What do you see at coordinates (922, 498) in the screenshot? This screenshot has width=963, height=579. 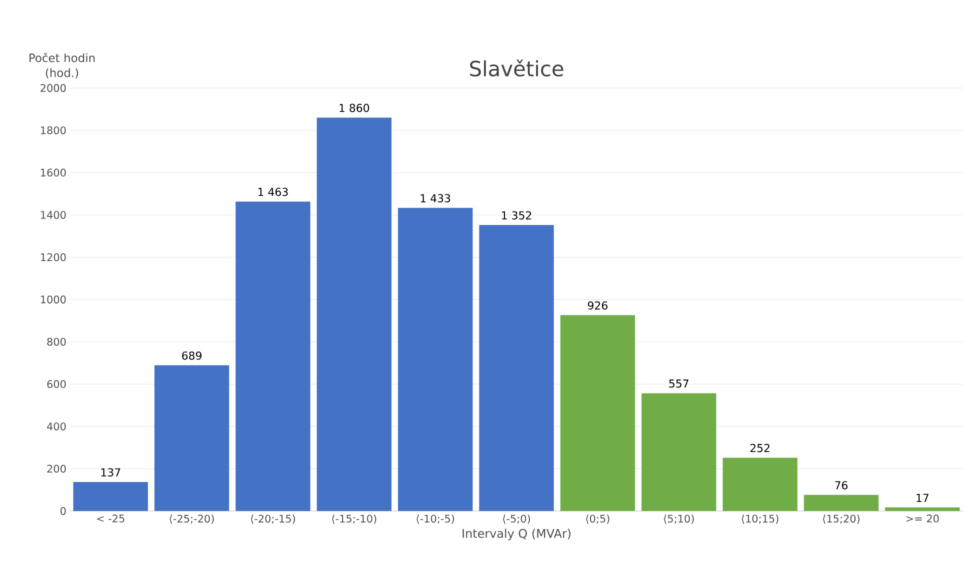 I see `data-label: 17` at bounding box center [922, 498].